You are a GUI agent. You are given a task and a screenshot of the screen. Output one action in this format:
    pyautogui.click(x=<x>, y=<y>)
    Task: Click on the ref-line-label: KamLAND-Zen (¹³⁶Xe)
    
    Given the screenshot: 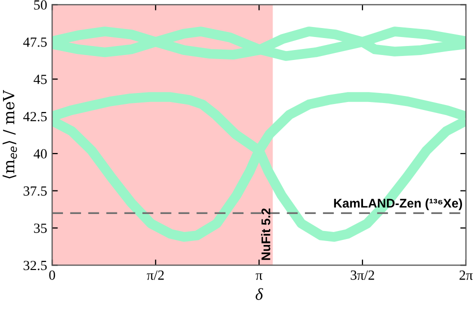 What is the action you would take?
    pyautogui.click(x=398, y=204)
    